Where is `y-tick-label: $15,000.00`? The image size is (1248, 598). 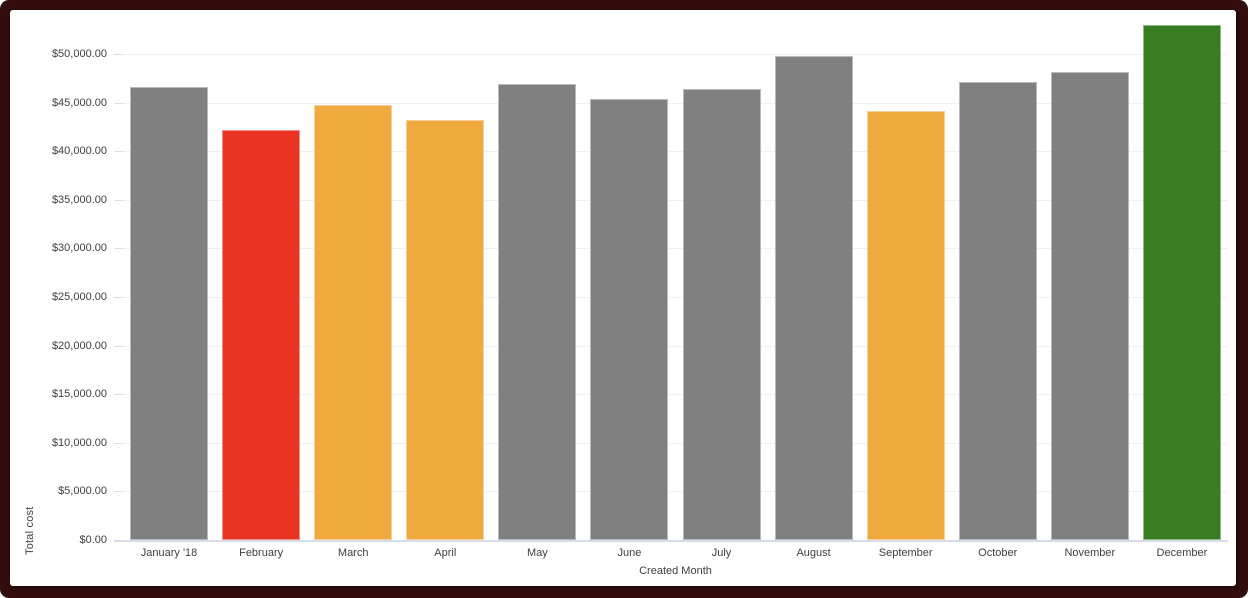
y-tick-label: $15,000.00 is located at coordinates (79, 394).